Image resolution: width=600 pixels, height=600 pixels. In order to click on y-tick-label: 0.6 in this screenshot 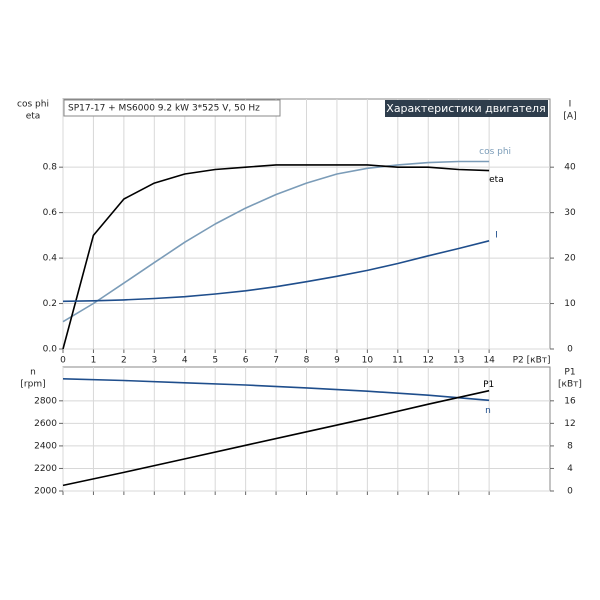, I will do `click(50, 213)`.